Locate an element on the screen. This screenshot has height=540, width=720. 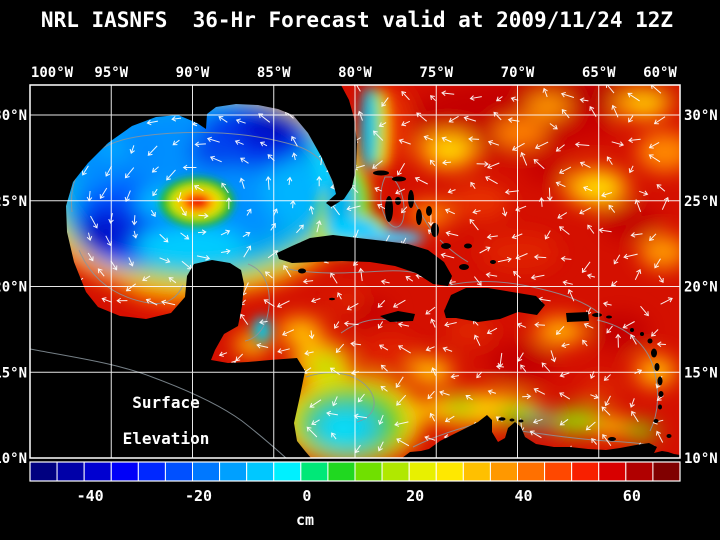
lat-tick-label-right: 20°N is located at coordinates (701, 288).